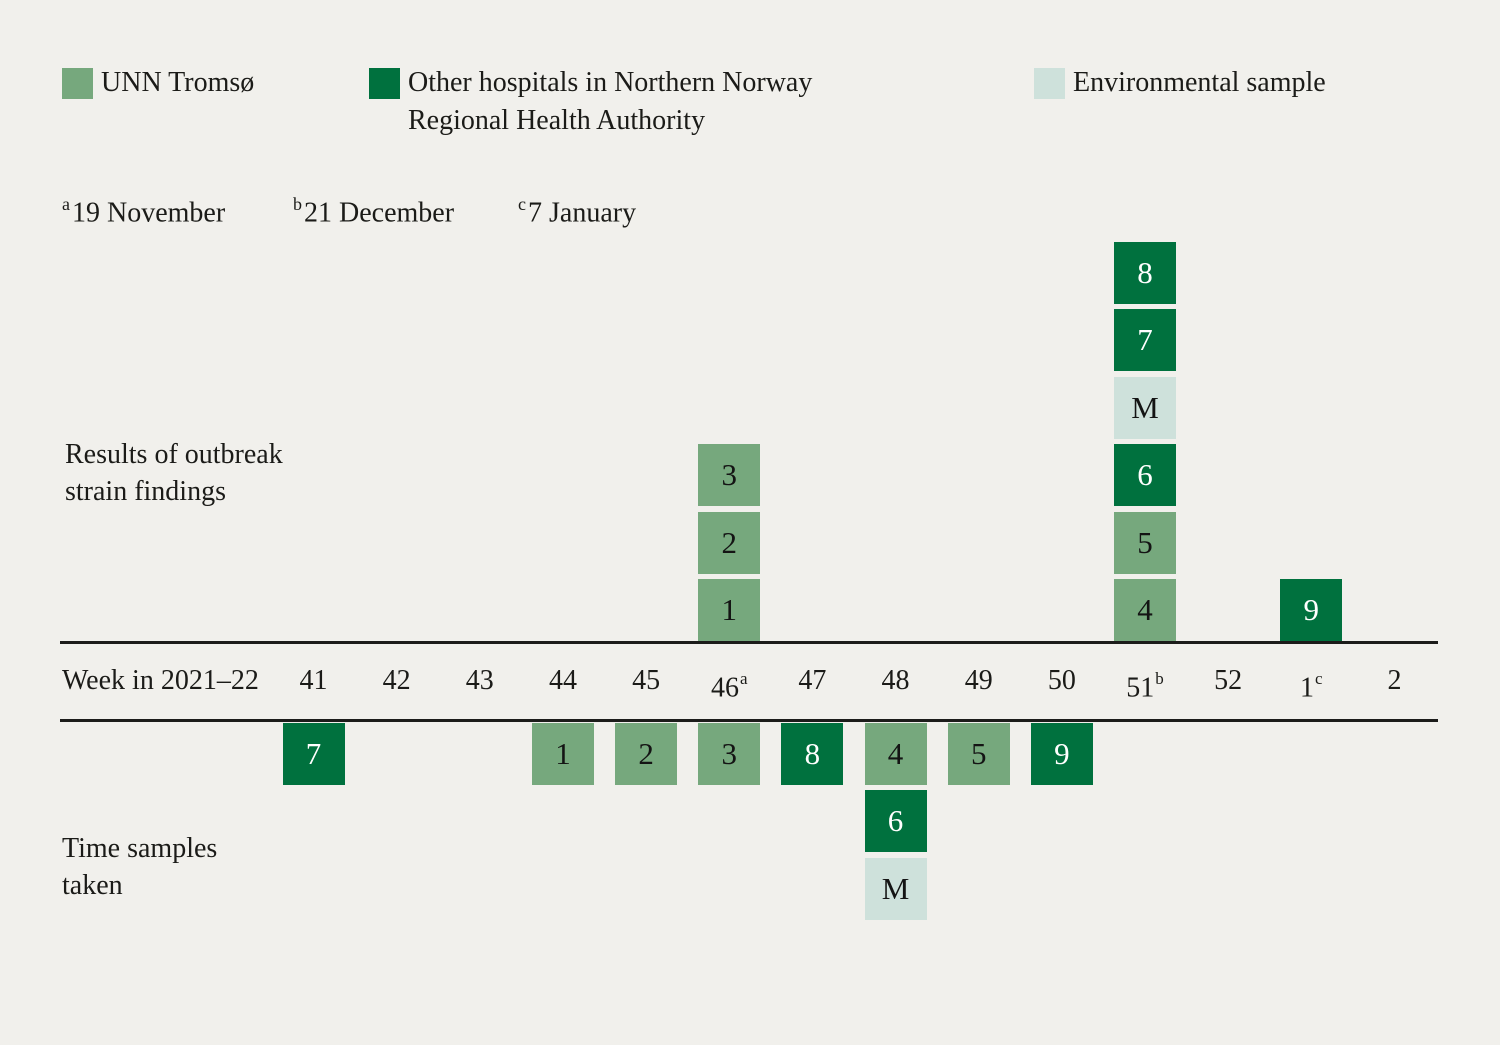 Image resolution: width=1500 pixels, height=1045 pixels. I want to click on sample-box-7: 7, so click(313, 754).